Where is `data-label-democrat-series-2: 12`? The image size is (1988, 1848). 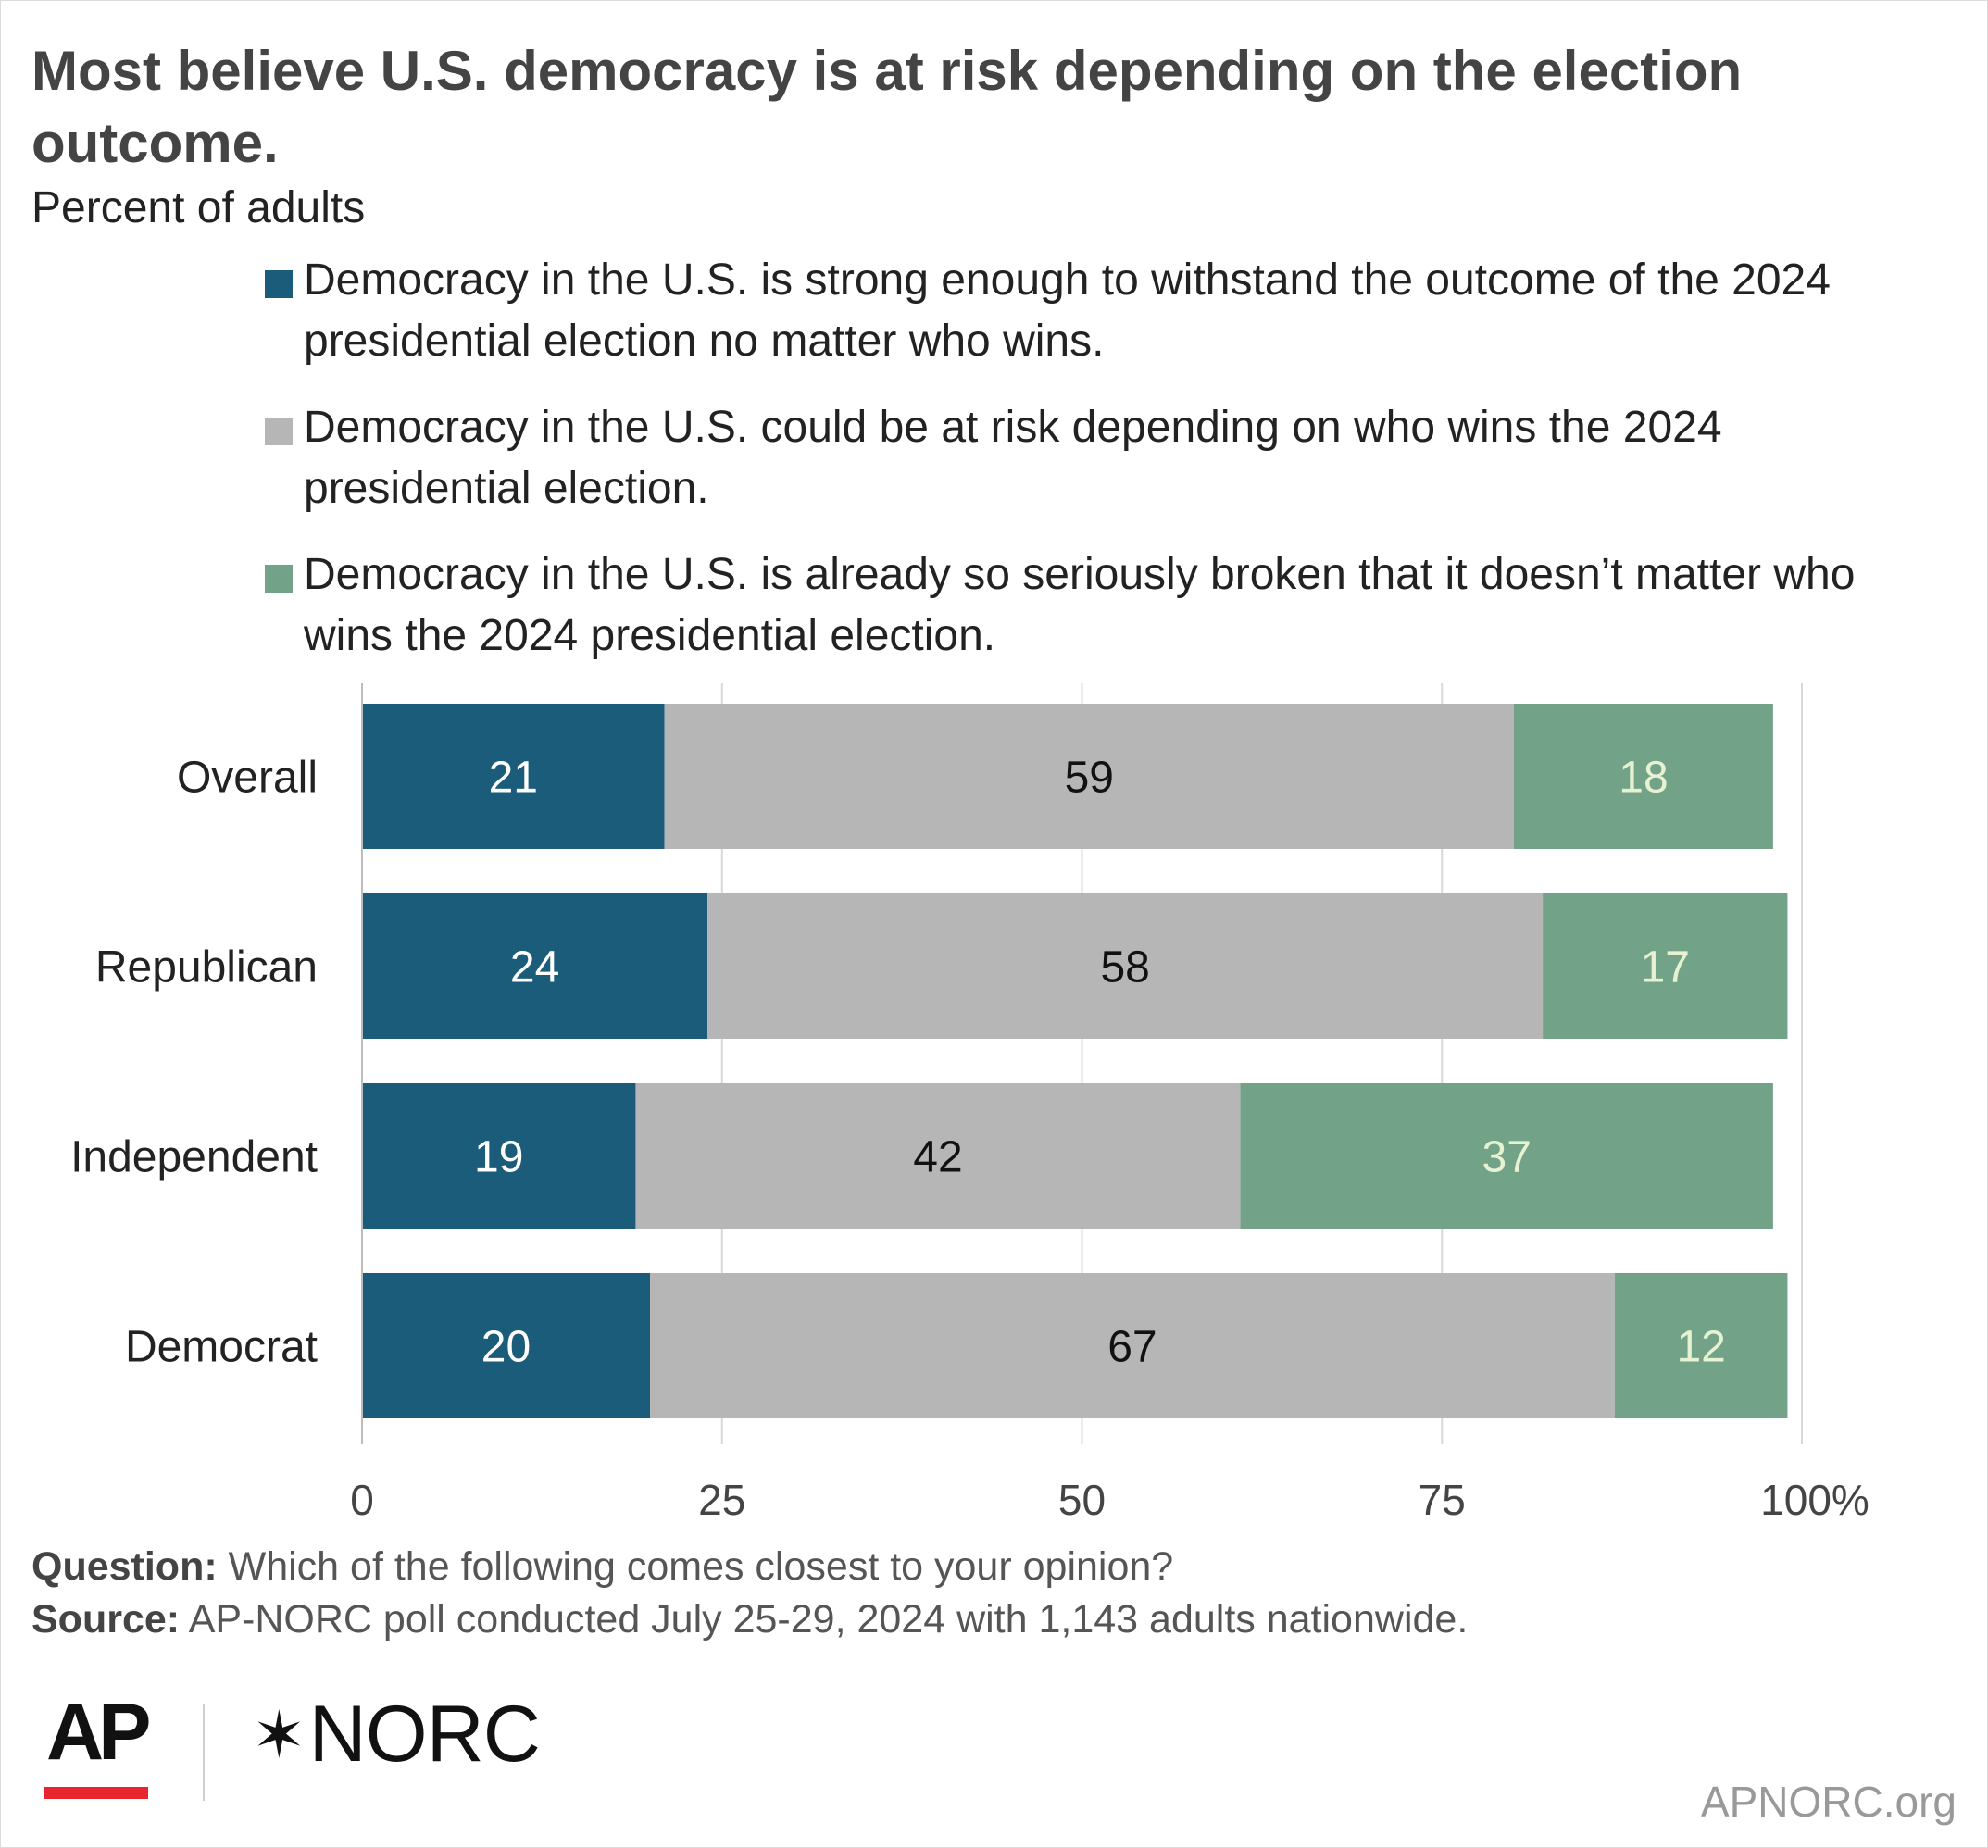 data-label-democrat-series-2: 12 is located at coordinates (1700, 1347).